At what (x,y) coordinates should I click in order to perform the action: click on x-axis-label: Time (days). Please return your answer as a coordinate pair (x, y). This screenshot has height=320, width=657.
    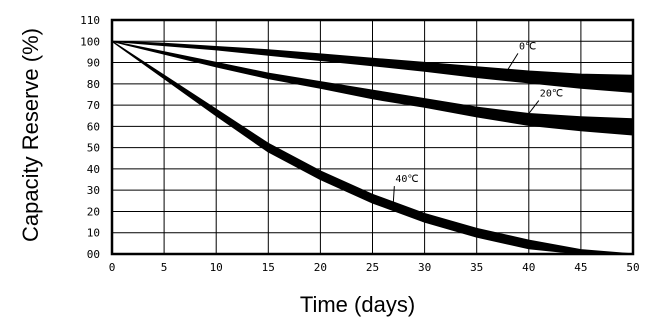
    Looking at the image, I should click on (357, 304).